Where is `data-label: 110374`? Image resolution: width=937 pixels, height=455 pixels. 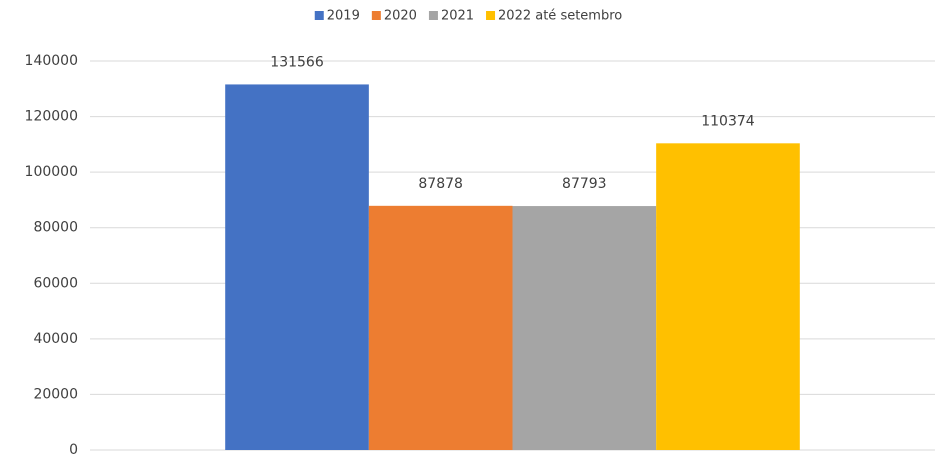
data-label: 110374 is located at coordinates (728, 121).